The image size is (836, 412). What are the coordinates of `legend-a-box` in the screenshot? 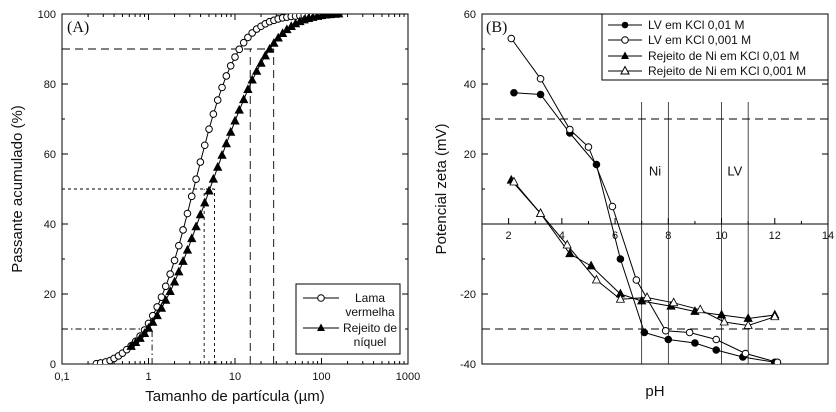 It's located at (348, 319).